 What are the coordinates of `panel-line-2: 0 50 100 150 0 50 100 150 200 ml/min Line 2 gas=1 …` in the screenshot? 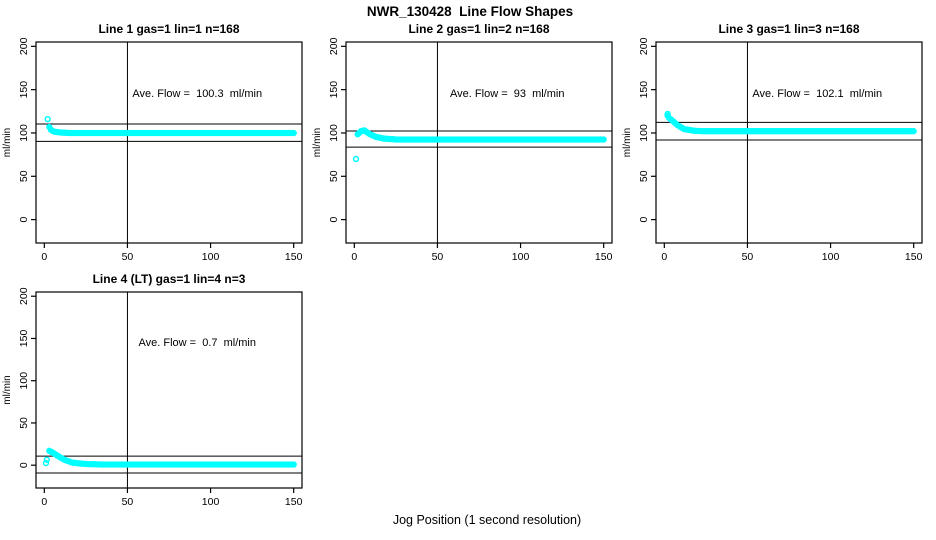 It's located at (462, 142).